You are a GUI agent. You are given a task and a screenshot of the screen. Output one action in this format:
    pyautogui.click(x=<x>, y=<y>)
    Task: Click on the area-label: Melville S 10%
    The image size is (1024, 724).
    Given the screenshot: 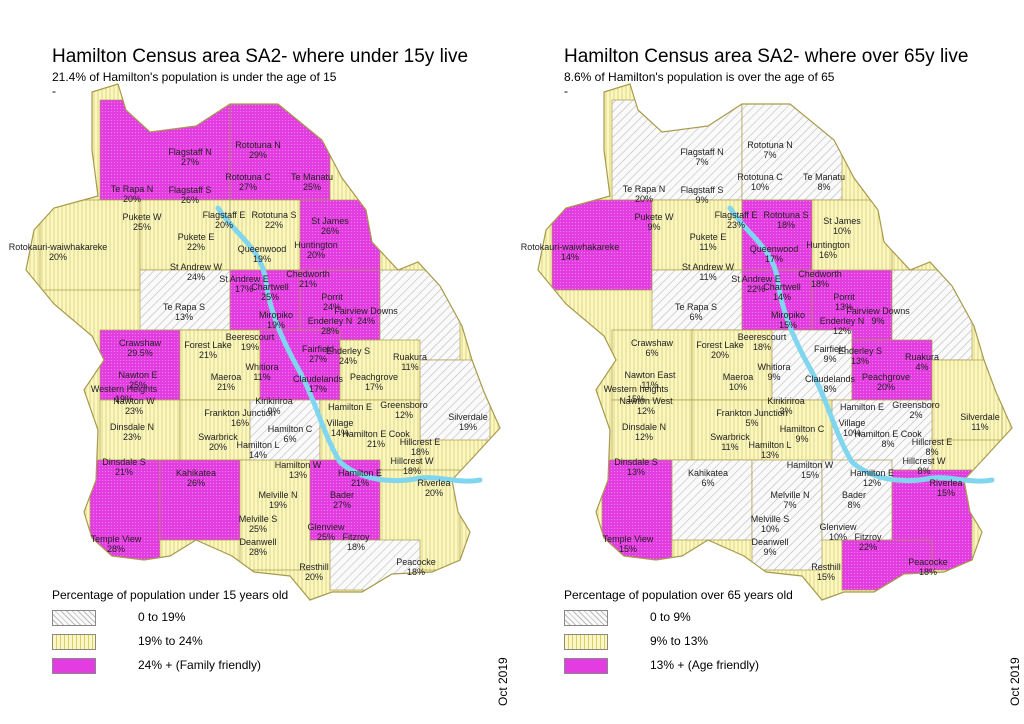 What is the action you would take?
    pyautogui.click(x=770, y=524)
    